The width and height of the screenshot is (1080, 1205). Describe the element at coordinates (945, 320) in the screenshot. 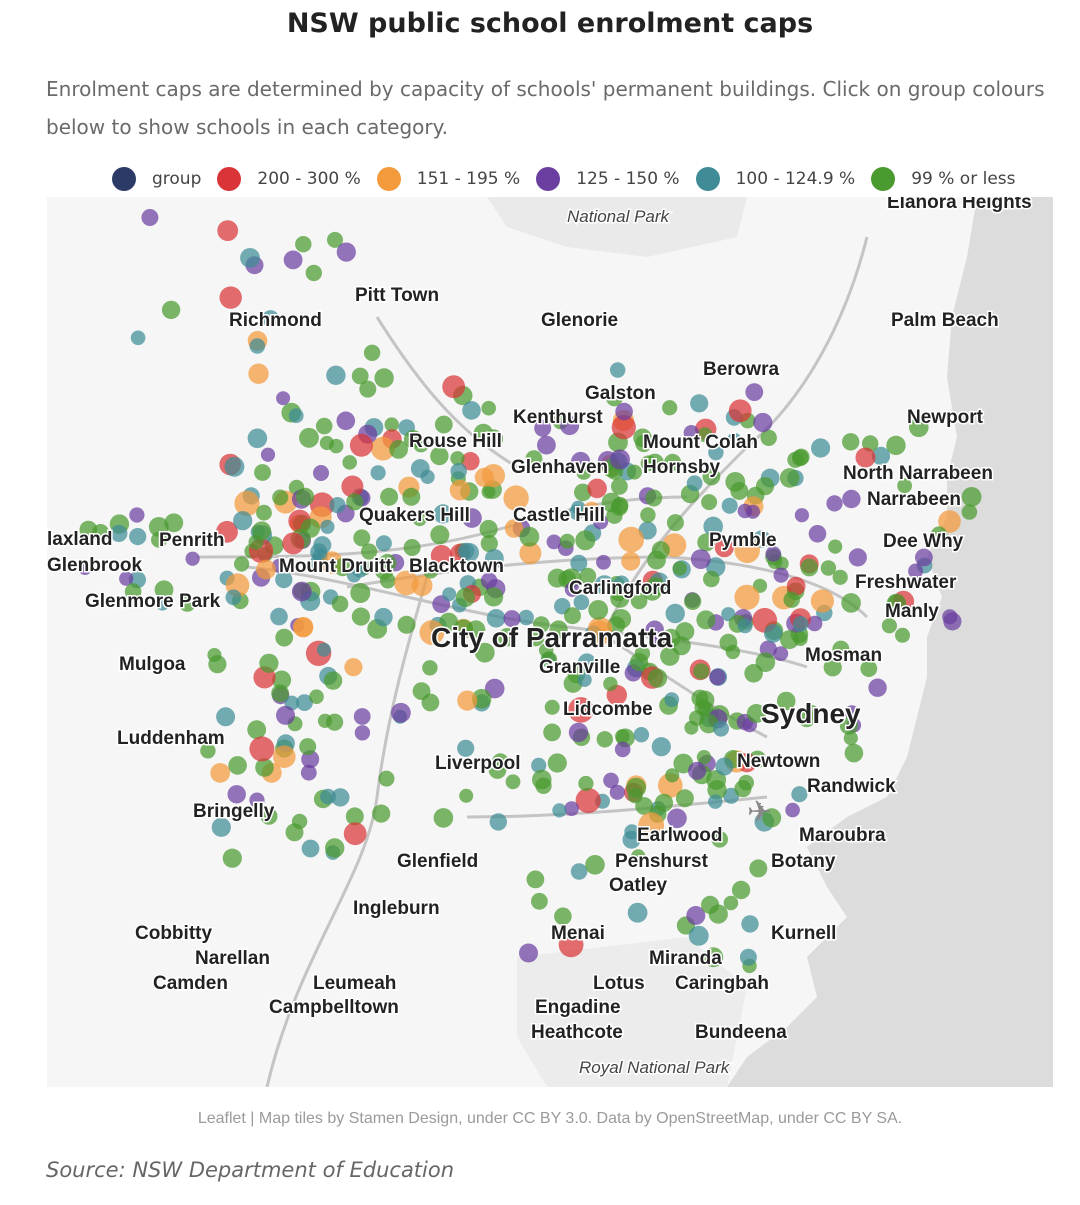

I see `place-label: Palm Beach` at that location.